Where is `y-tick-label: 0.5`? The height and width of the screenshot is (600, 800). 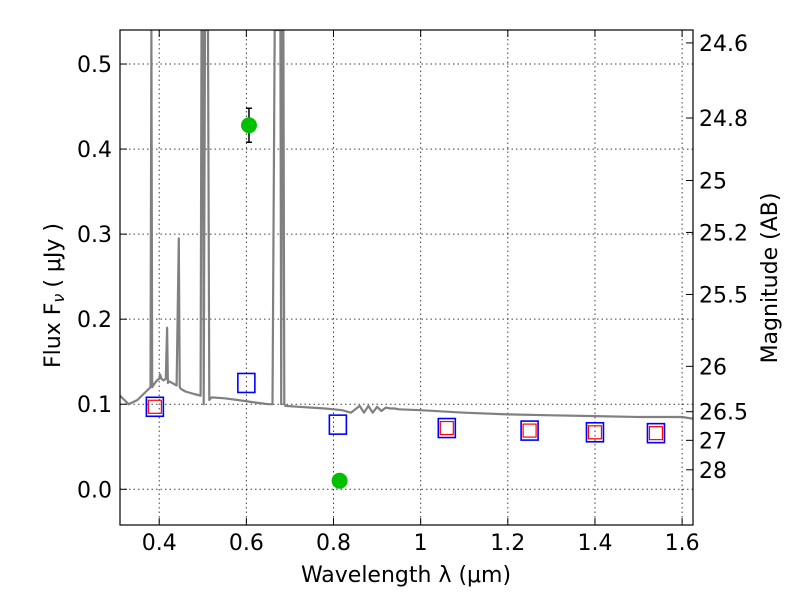 y-tick-label: 0.5 is located at coordinates (94, 65).